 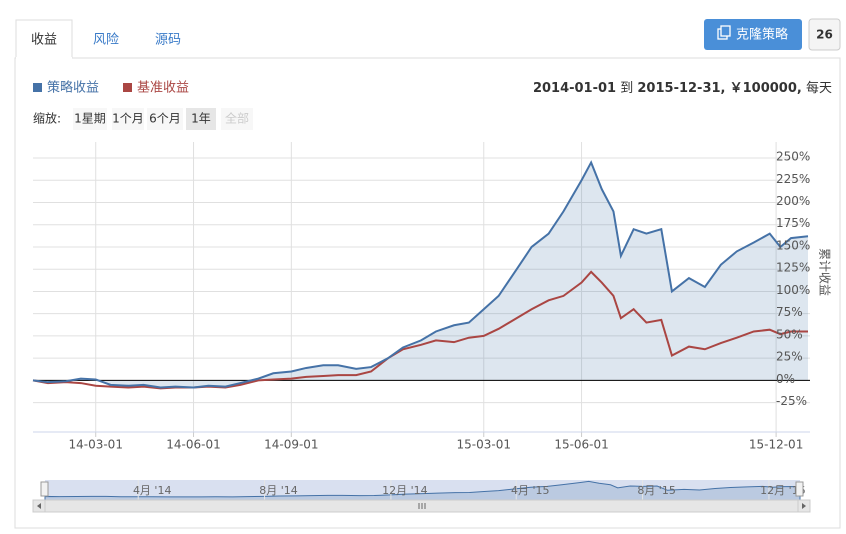 What do you see at coordinates (793, 157) in the screenshot?
I see `y-tick-label: 250%` at bounding box center [793, 157].